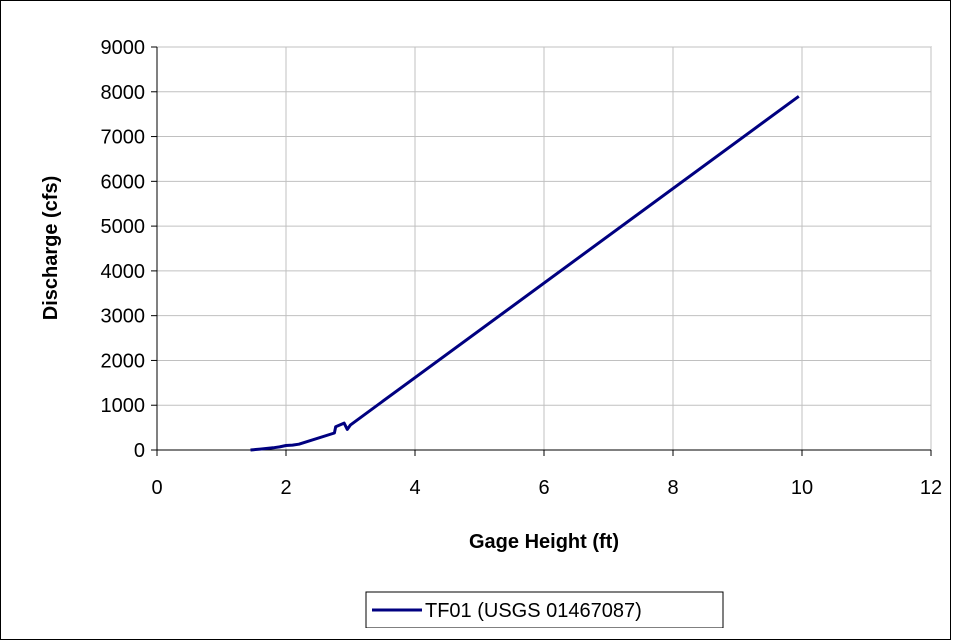  What do you see at coordinates (931, 488) in the screenshot?
I see `x-tick-label: 12` at bounding box center [931, 488].